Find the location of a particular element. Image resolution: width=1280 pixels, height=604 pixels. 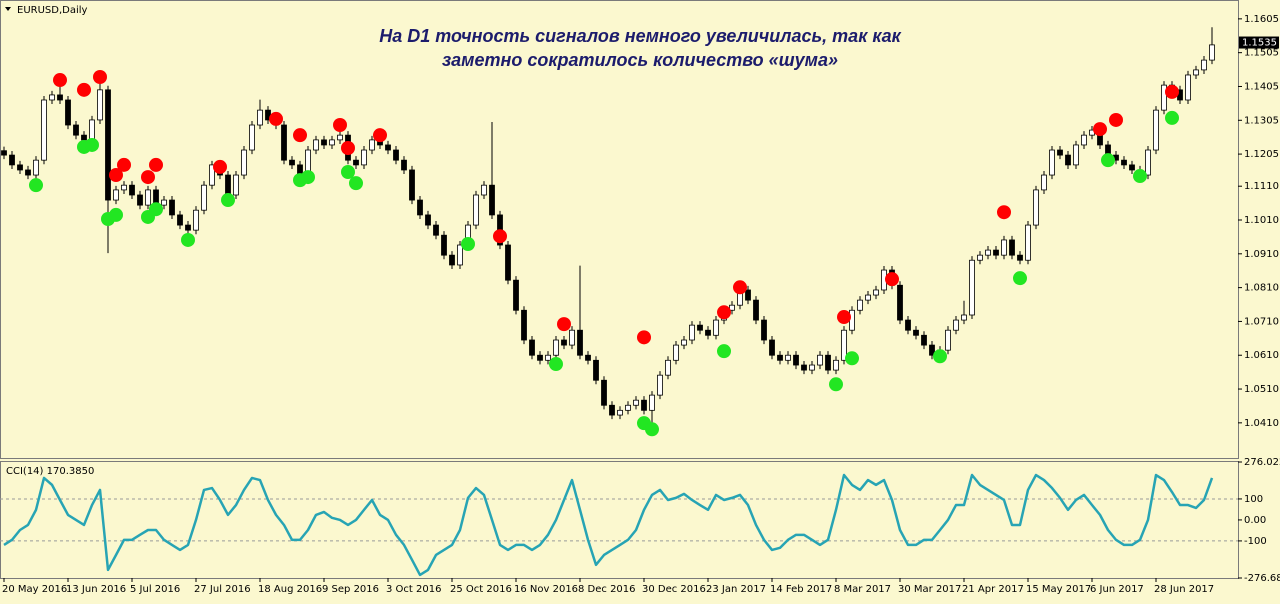

y-tick-label: 1.0810 is located at coordinates (1261, 288).